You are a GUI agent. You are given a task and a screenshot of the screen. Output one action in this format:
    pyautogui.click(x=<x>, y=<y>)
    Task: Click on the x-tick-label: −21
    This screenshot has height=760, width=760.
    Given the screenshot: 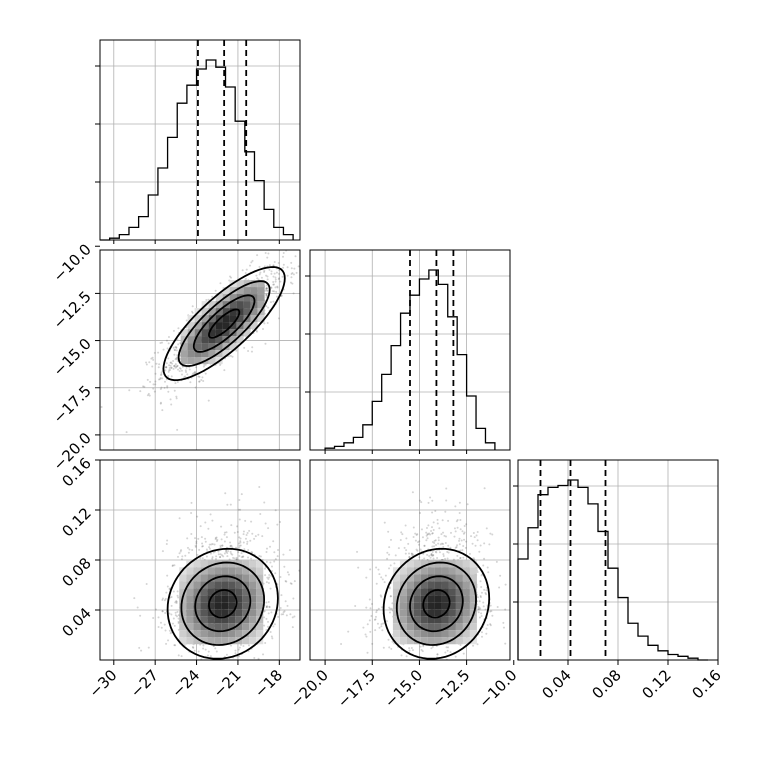 What is the action you would take?
    pyautogui.click(x=227, y=683)
    